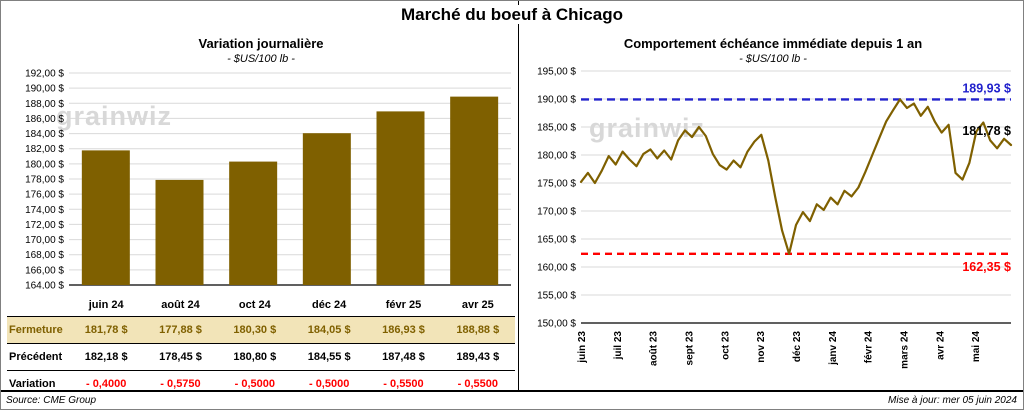 The image size is (1024, 410). What do you see at coordinates (329, 305) in the screenshot?
I see `month-label: déc 24` at bounding box center [329, 305].